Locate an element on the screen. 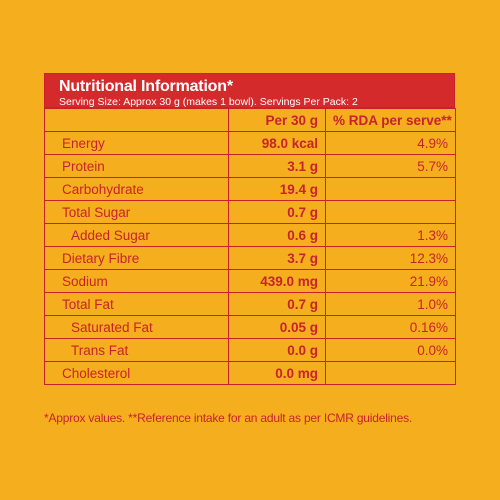 Image resolution: width=500 pixels, height=500 pixels. nutrient-name: Sodium is located at coordinates (136, 281).